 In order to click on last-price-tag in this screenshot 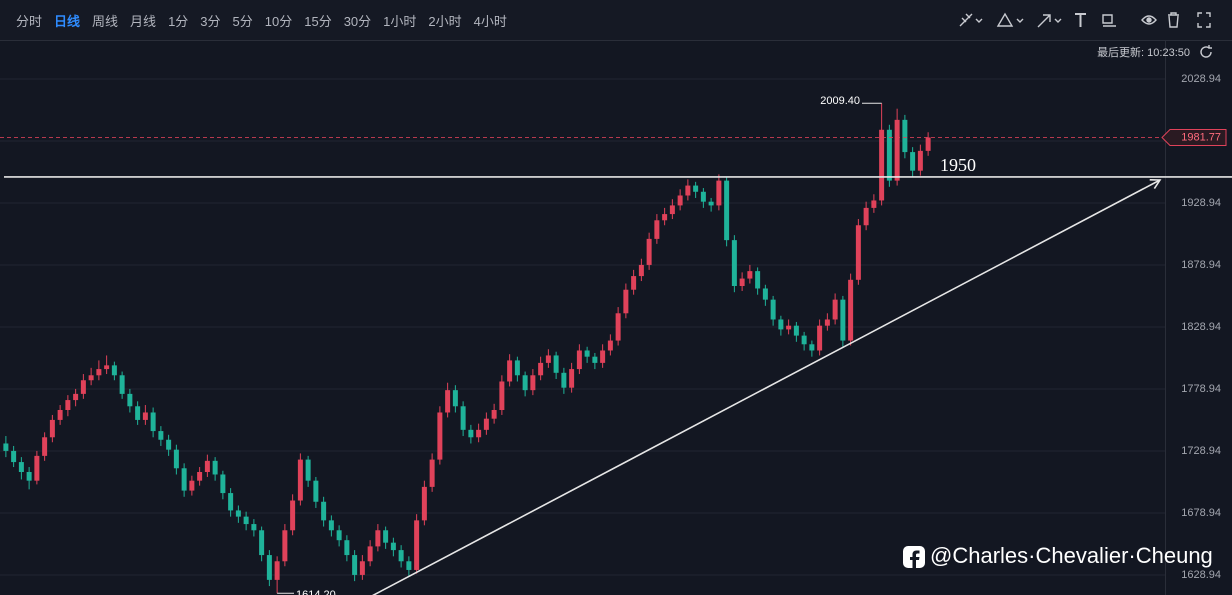, I will do `click(1194, 137)`.